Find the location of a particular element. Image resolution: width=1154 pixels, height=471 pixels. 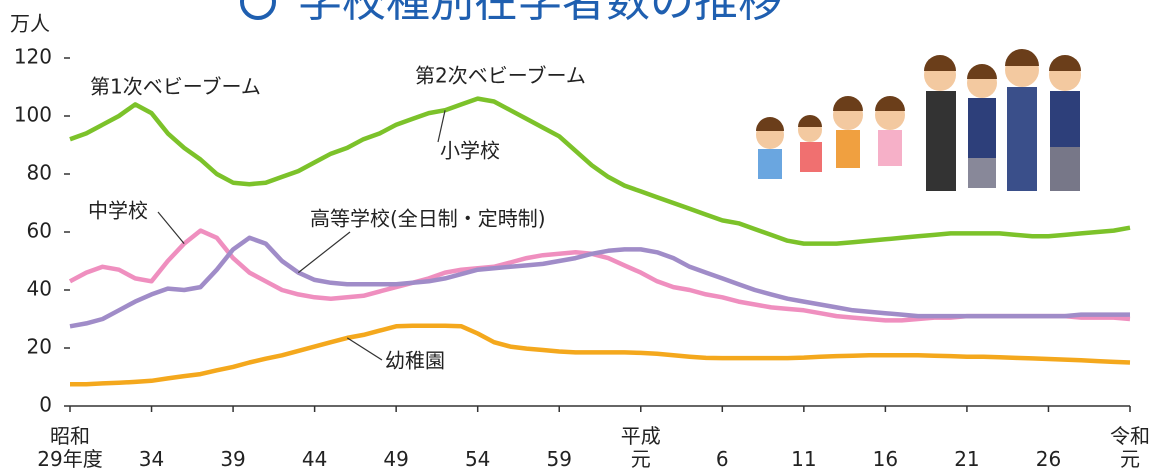

y-tick-label: 120 is located at coordinates (33, 57).